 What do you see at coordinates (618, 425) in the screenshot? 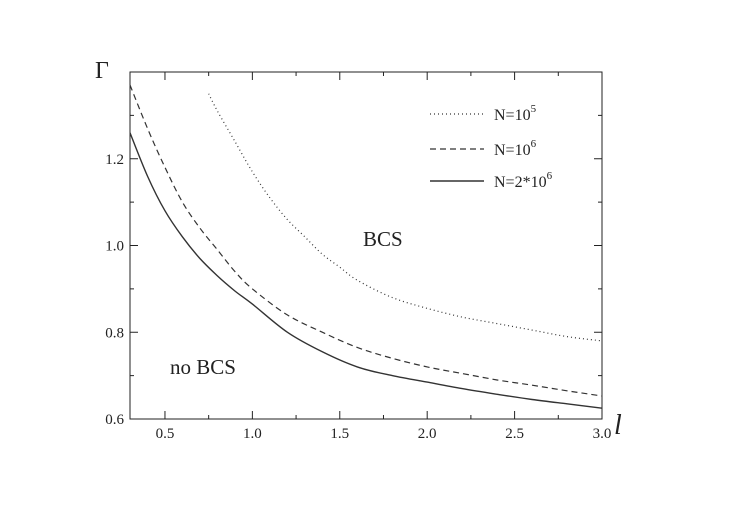
I see `x-axis-title: l` at bounding box center [618, 425].